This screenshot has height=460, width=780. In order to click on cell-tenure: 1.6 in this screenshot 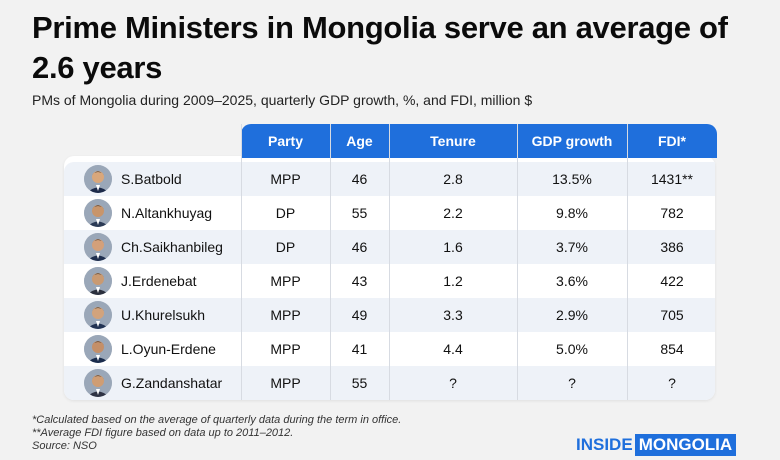, I will do `click(453, 247)`.